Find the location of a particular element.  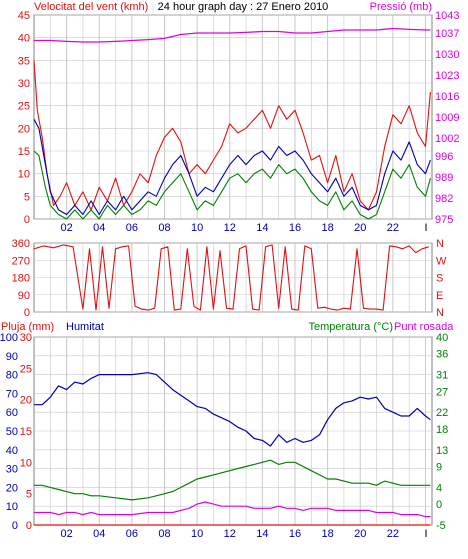

series-temperatura-line is located at coordinates (232, 480).